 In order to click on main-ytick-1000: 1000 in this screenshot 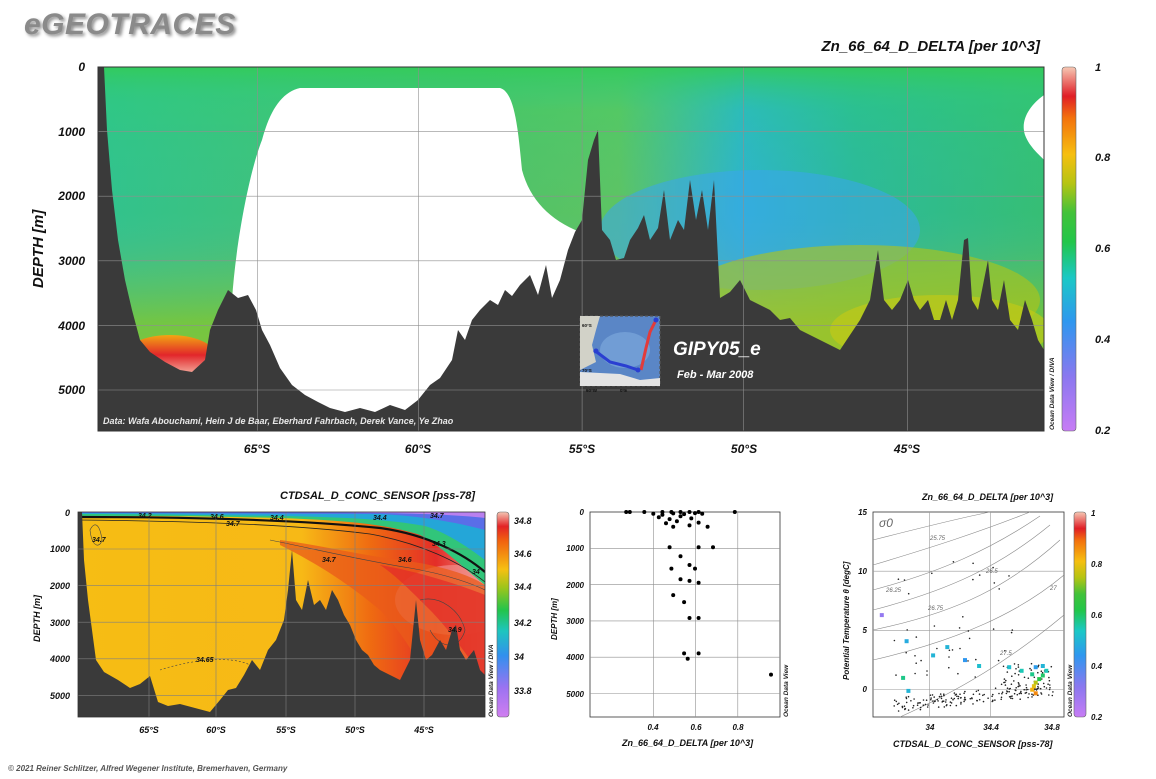, I will do `click(71, 132)`.